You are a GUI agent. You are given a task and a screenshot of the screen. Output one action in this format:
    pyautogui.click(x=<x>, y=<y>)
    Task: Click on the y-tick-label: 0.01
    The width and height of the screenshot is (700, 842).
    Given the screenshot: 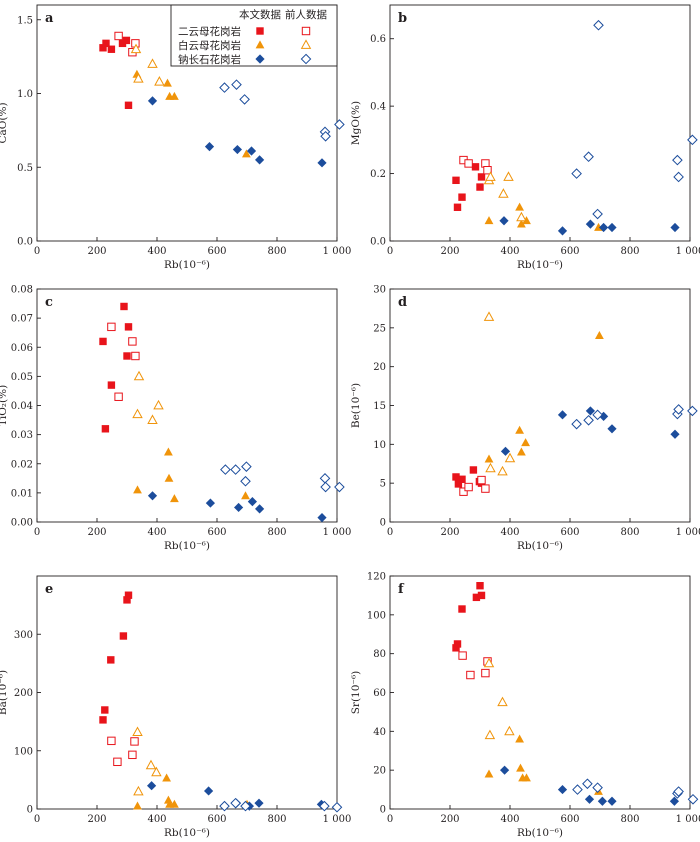 What is the action you would take?
    pyautogui.click(x=22, y=493)
    